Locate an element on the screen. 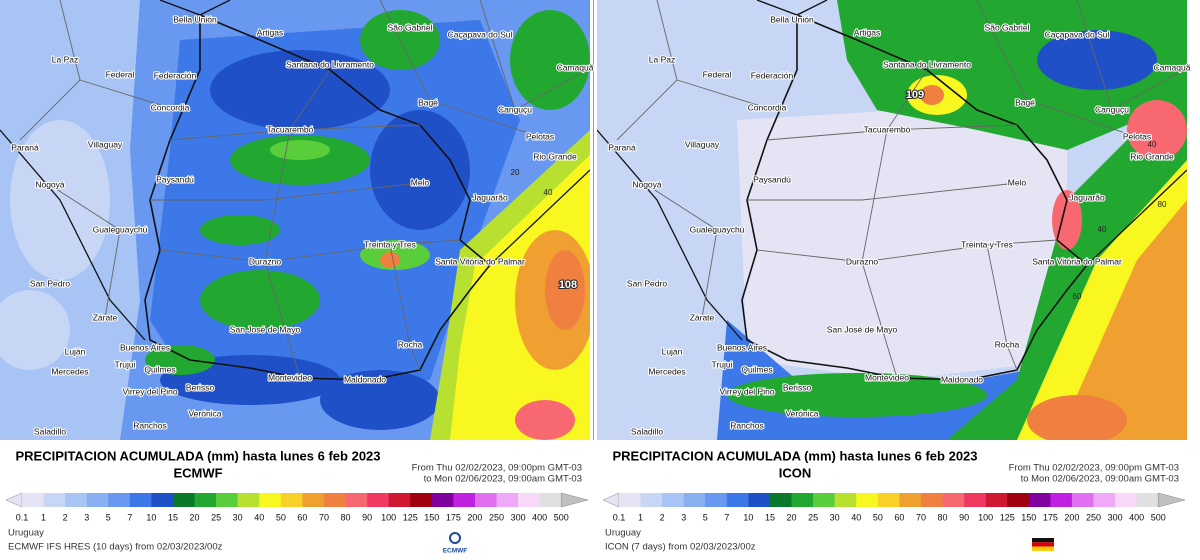 The width and height of the screenshot is (1200, 560). model: ICON is located at coordinates (795, 472).